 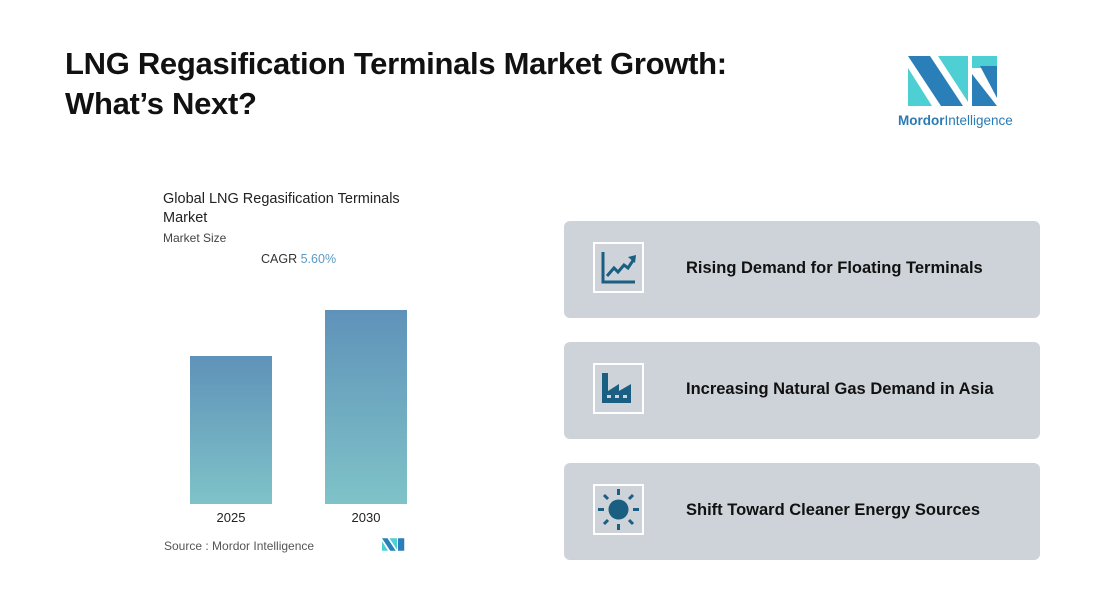 I want to click on cagr-annotation: CAGR 5.60%, so click(x=298, y=259).